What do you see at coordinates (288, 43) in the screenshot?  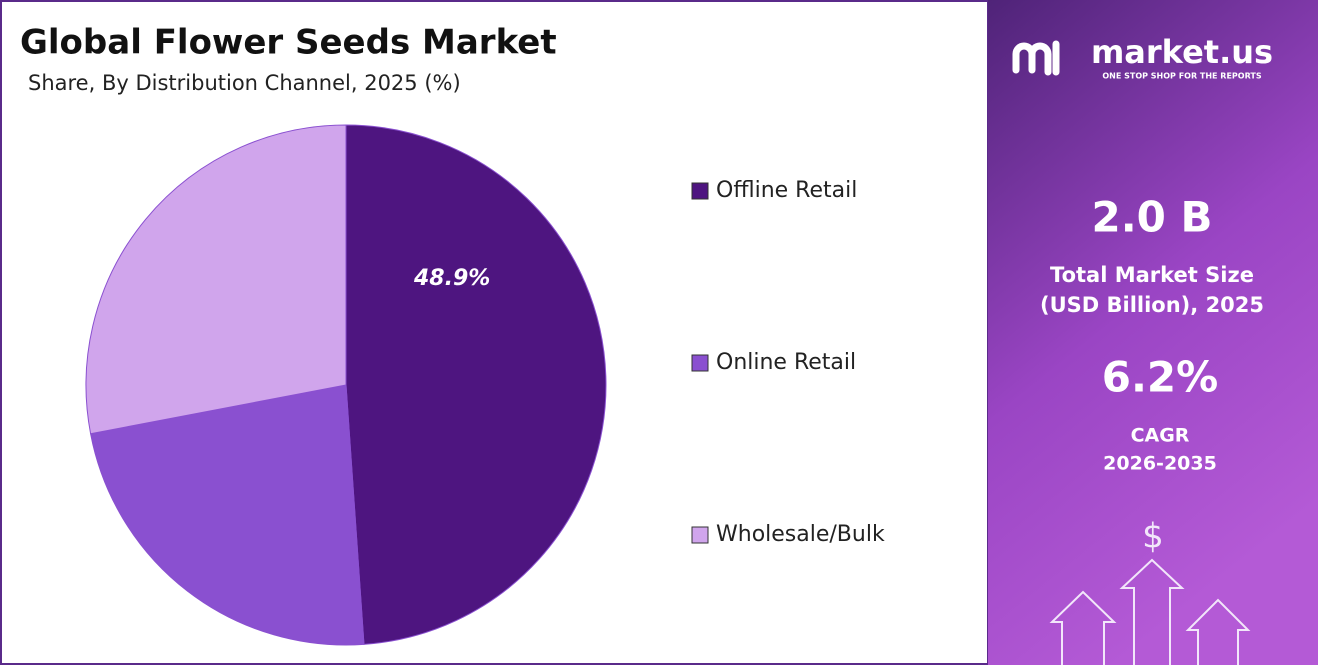 I see `chart-title: Global Flower Seeds Market` at bounding box center [288, 43].